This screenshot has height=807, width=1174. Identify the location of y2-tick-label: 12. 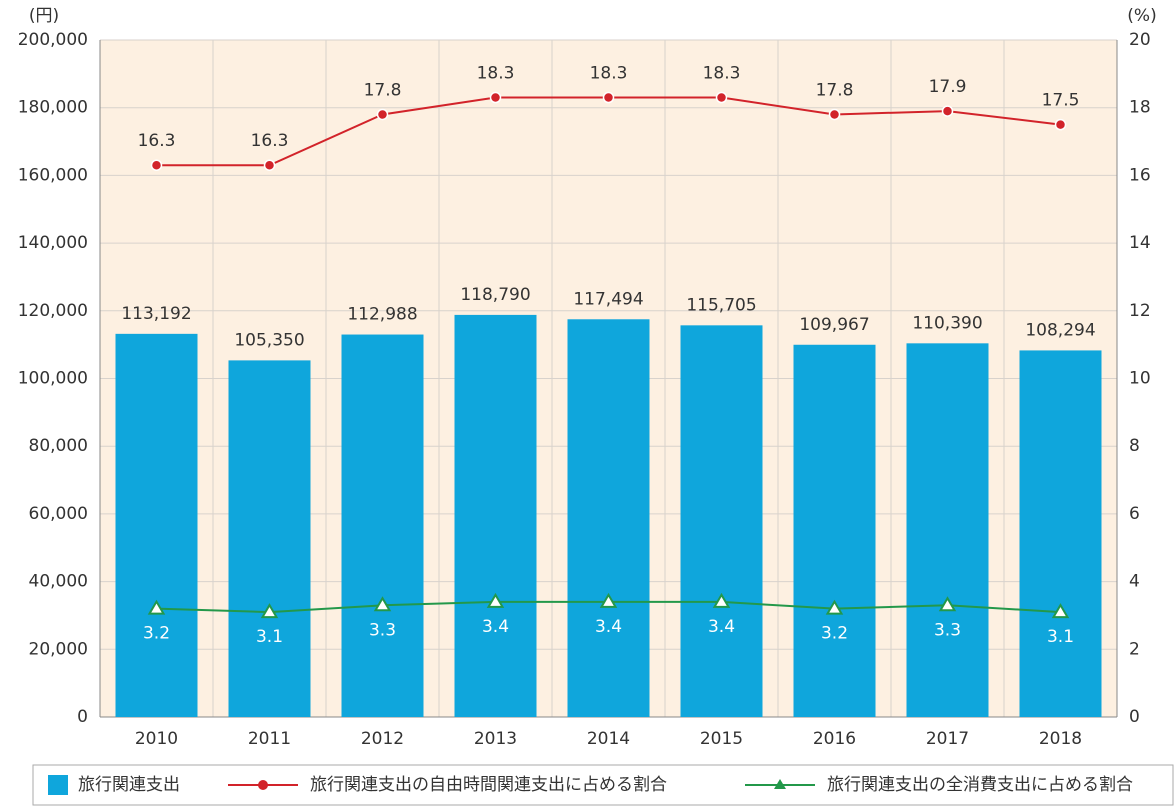
(1140, 311).